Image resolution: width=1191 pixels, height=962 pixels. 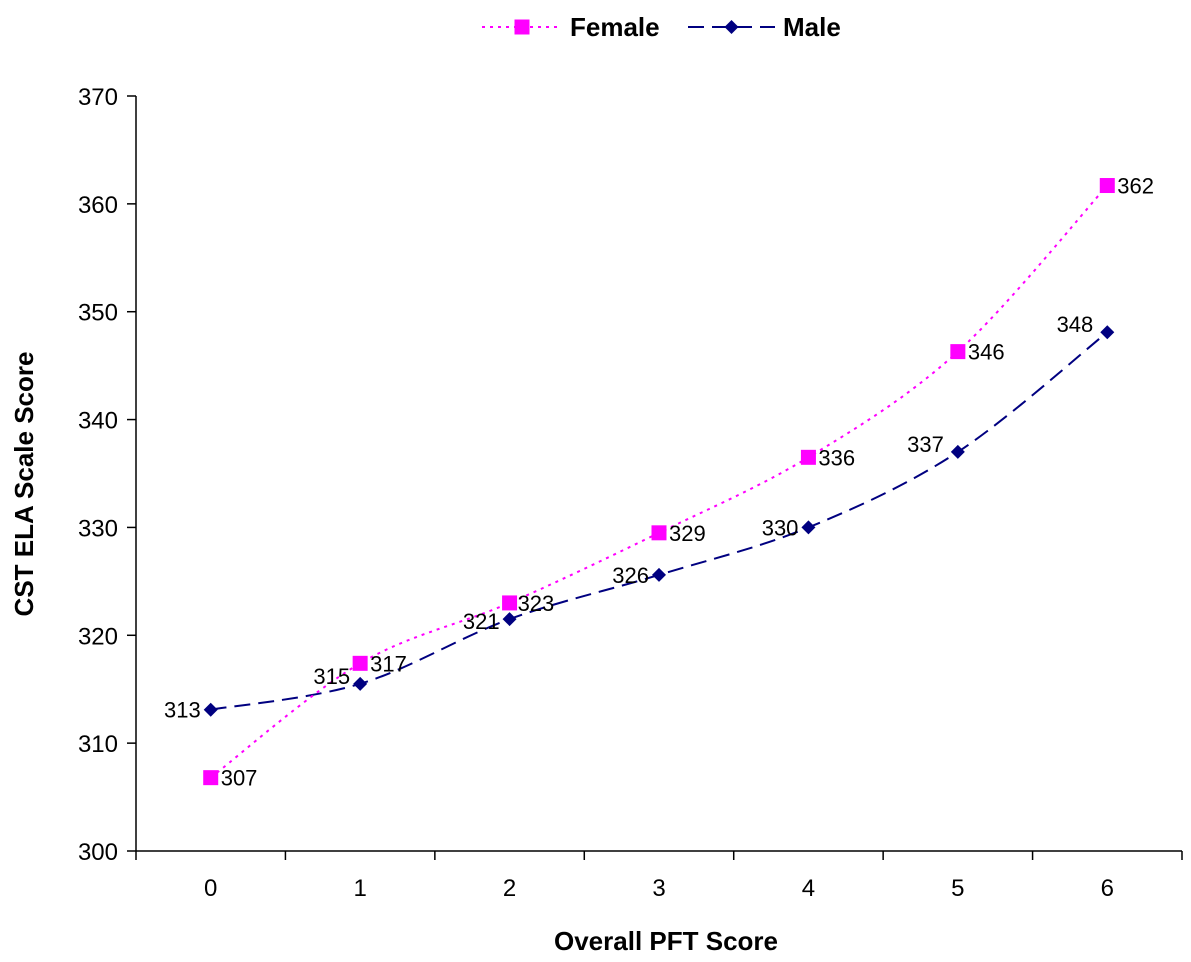 I want to click on data-label-female: 362, so click(x=1135, y=186).